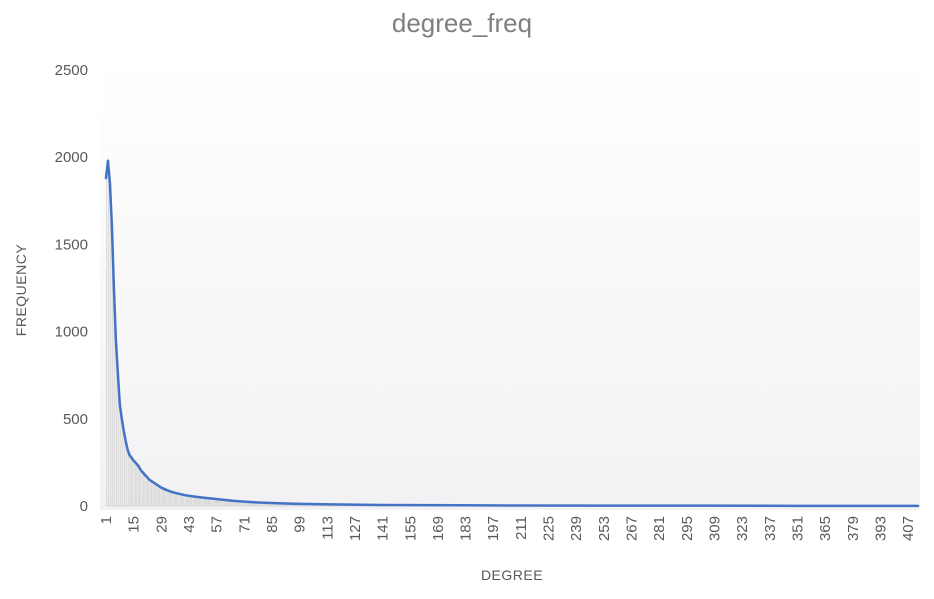 This screenshot has height=599, width=934. Describe the element at coordinates (659, 528) in the screenshot. I see `x-tick-label: 281` at that location.